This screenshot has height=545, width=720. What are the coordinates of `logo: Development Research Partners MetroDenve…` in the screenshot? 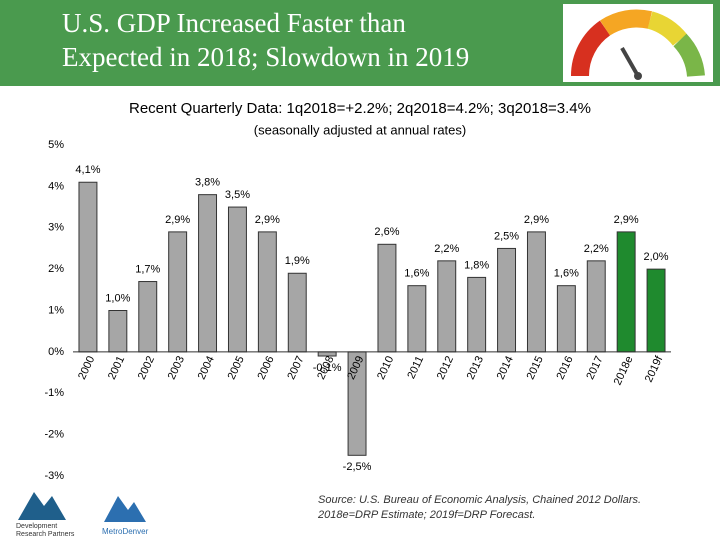 It's located at (82, 515).